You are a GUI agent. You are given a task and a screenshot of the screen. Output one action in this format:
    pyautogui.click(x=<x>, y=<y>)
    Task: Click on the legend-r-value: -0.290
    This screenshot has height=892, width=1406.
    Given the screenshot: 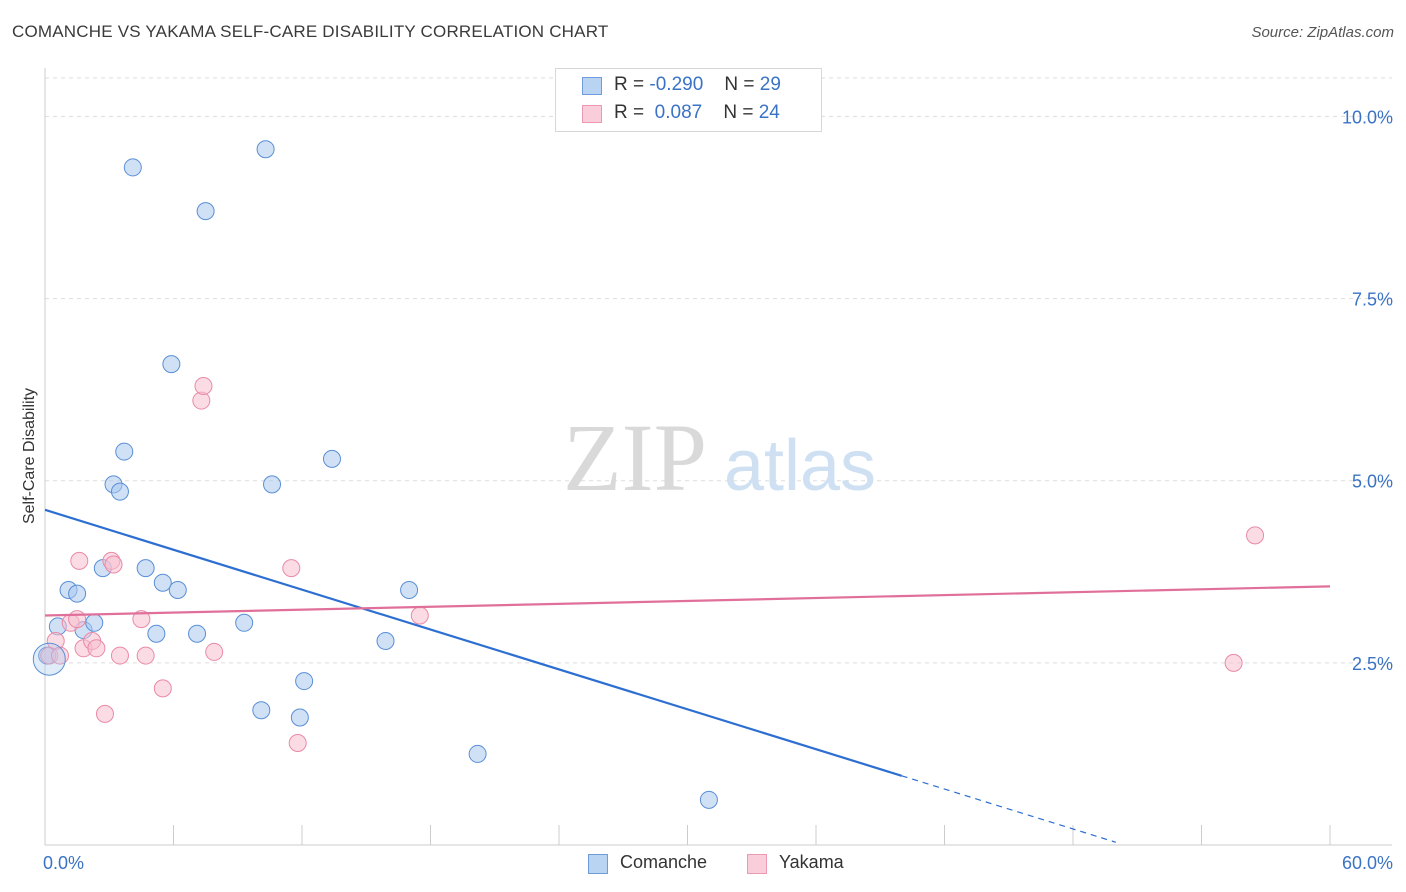 What is the action you would take?
    pyautogui.click(x=676, y=84)
    